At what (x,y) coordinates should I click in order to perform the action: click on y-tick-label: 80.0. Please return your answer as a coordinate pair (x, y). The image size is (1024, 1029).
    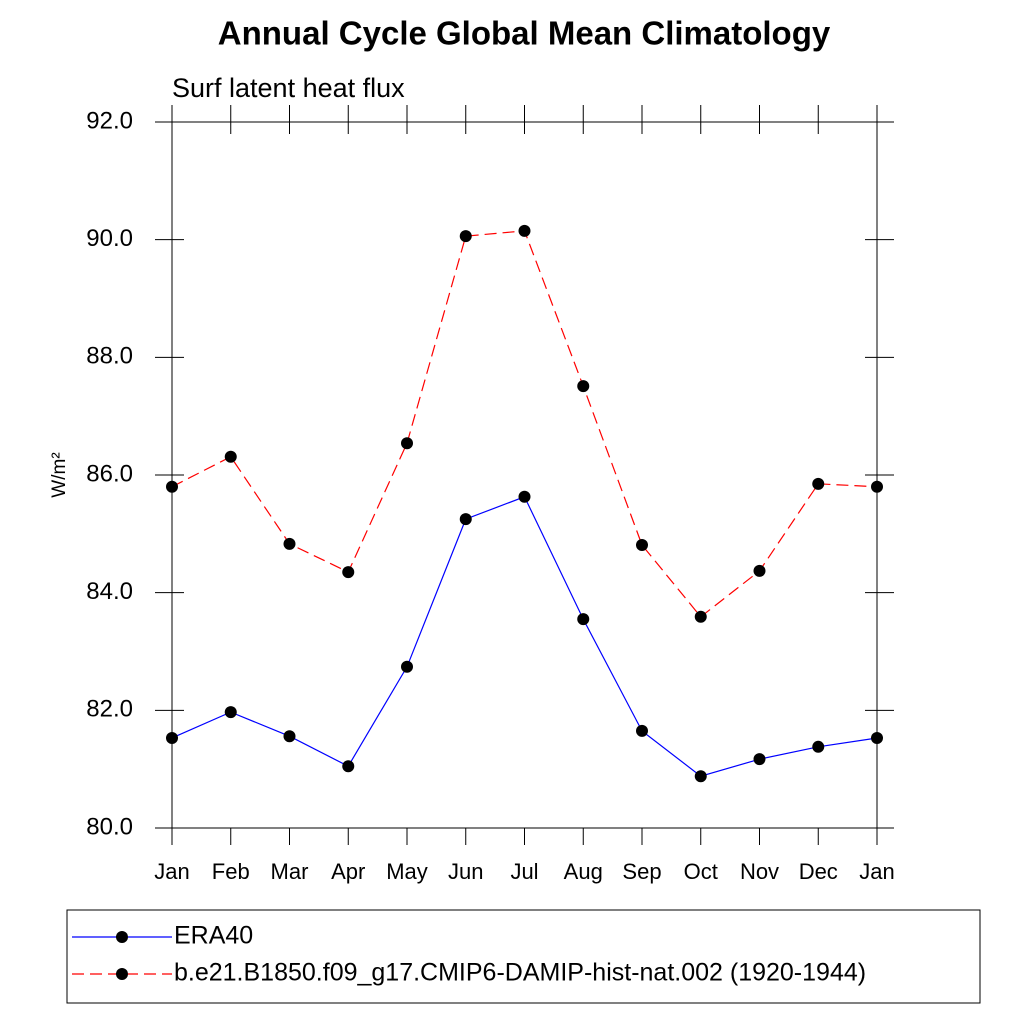
    Looking at the image, I should click on (109, 826).